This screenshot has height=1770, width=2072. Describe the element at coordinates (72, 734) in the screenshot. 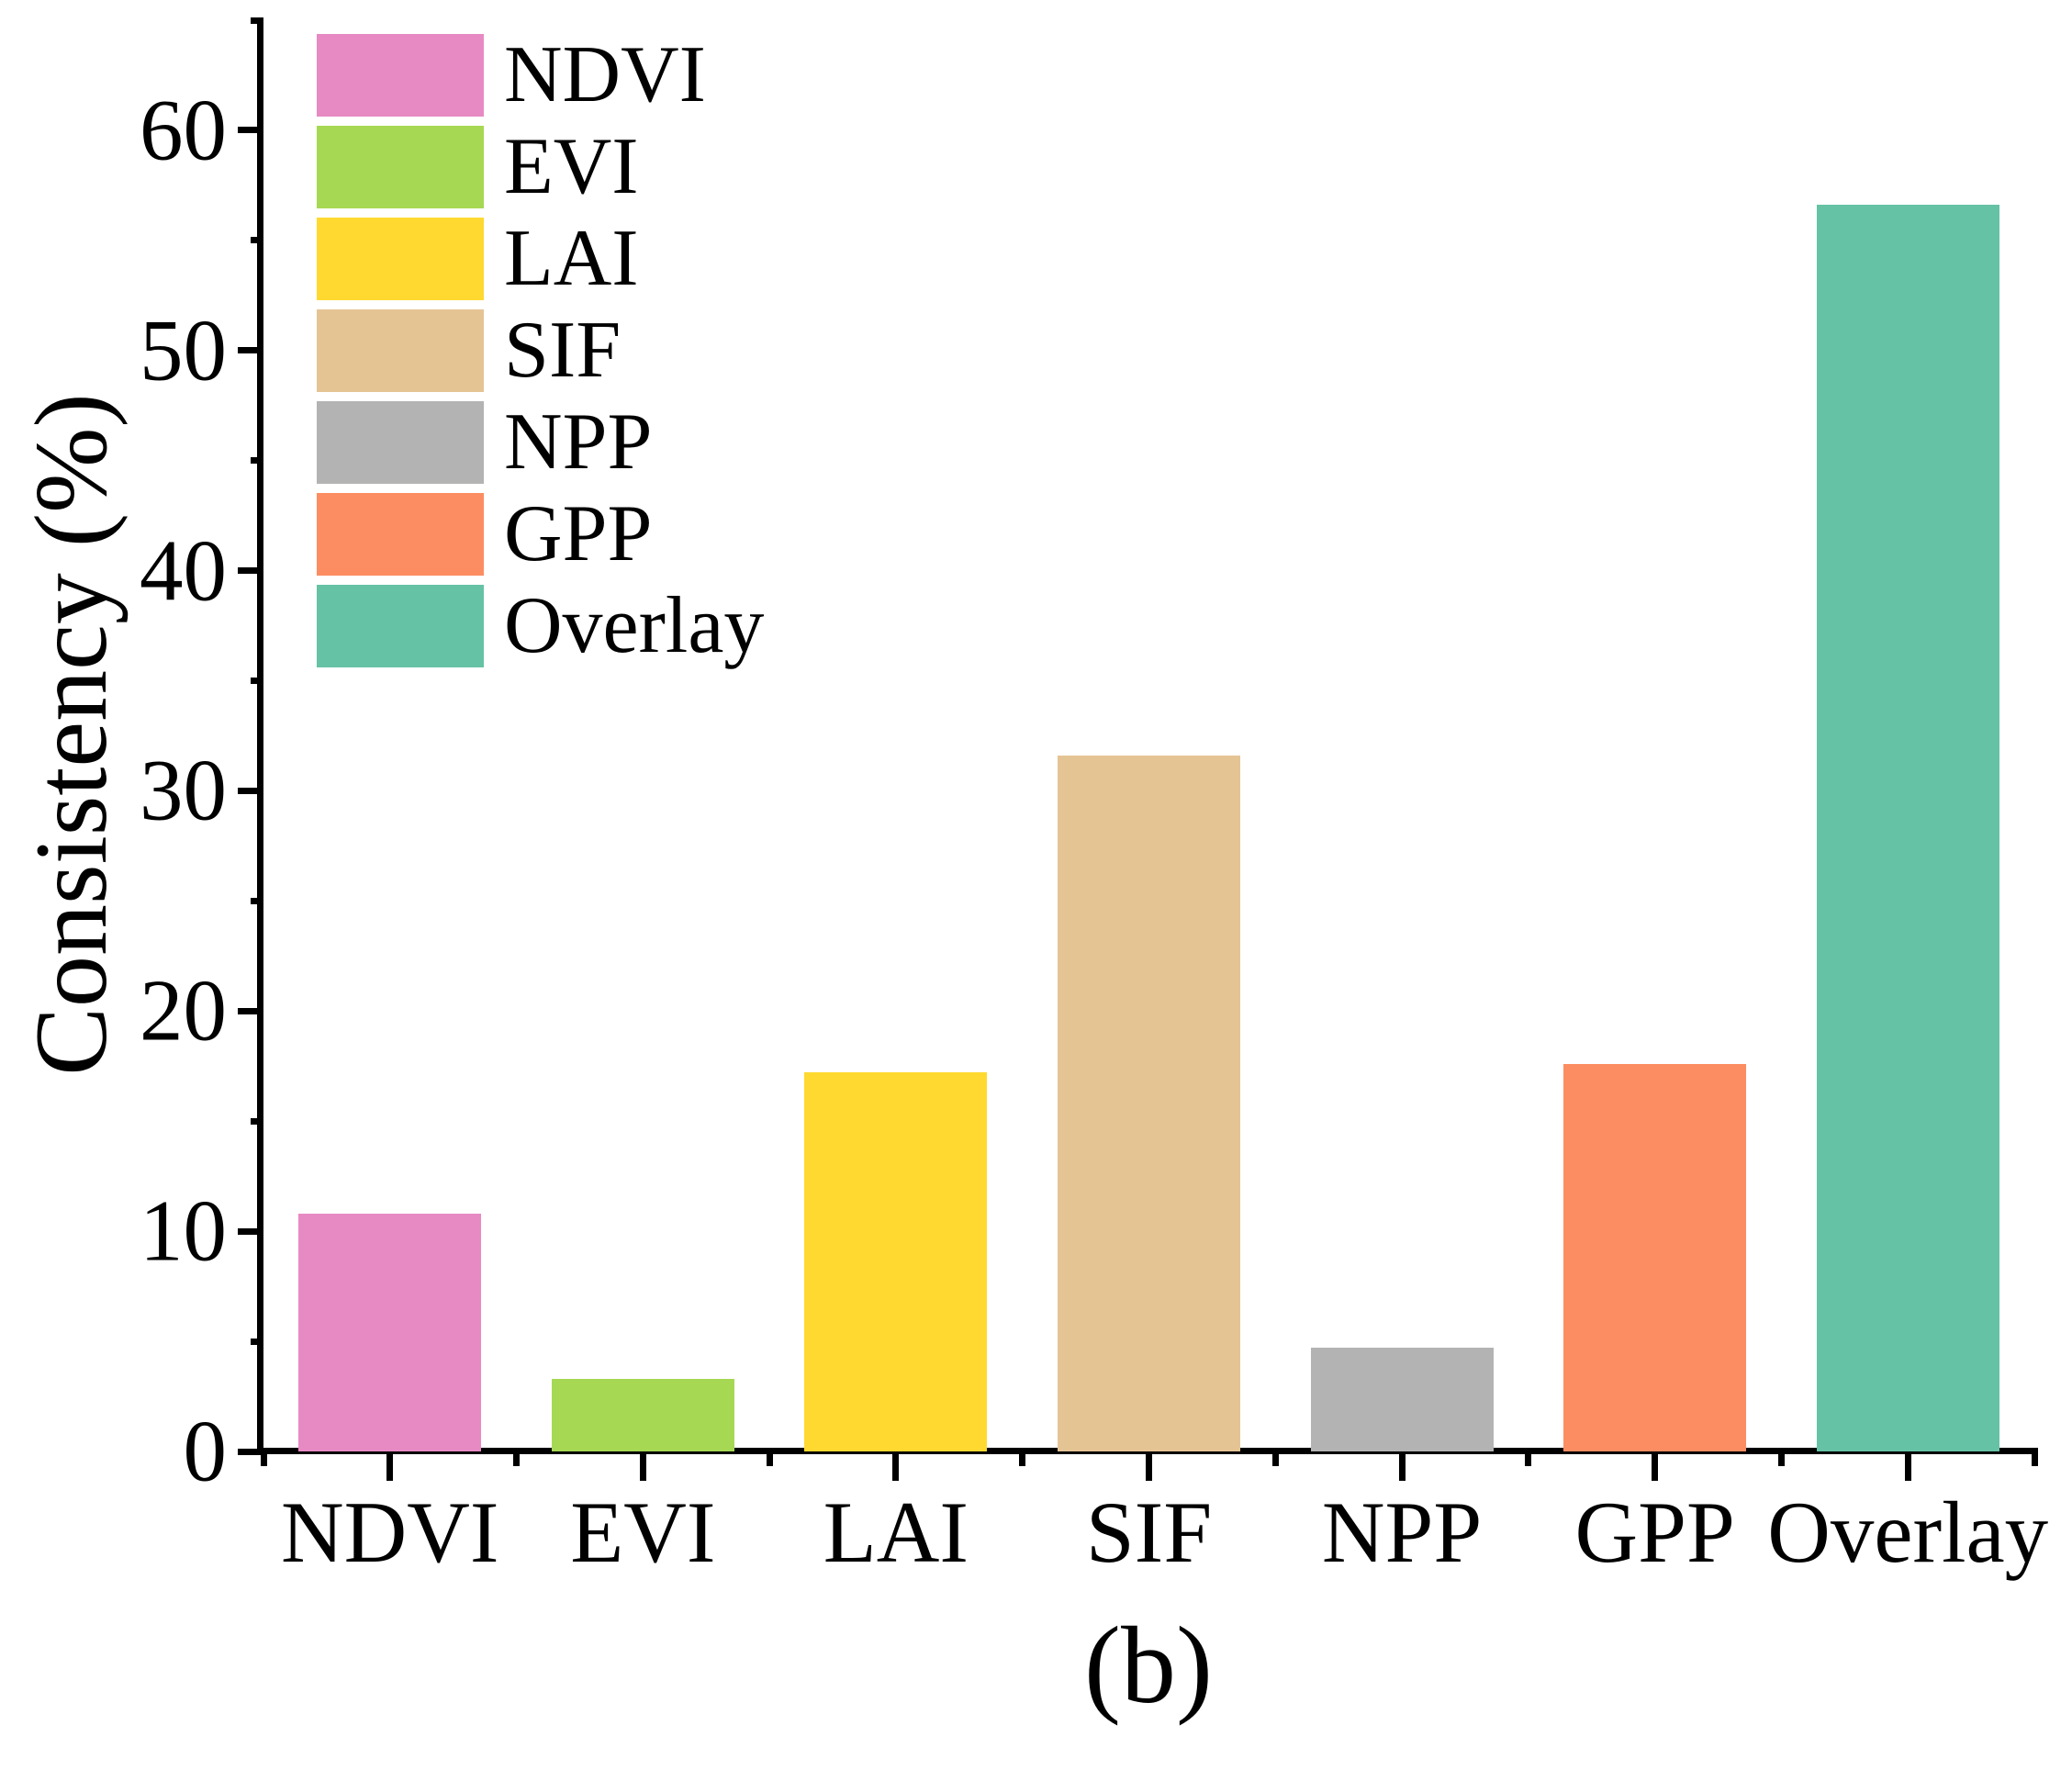

I see `y-axis-title: Consistency (%)` at that location.